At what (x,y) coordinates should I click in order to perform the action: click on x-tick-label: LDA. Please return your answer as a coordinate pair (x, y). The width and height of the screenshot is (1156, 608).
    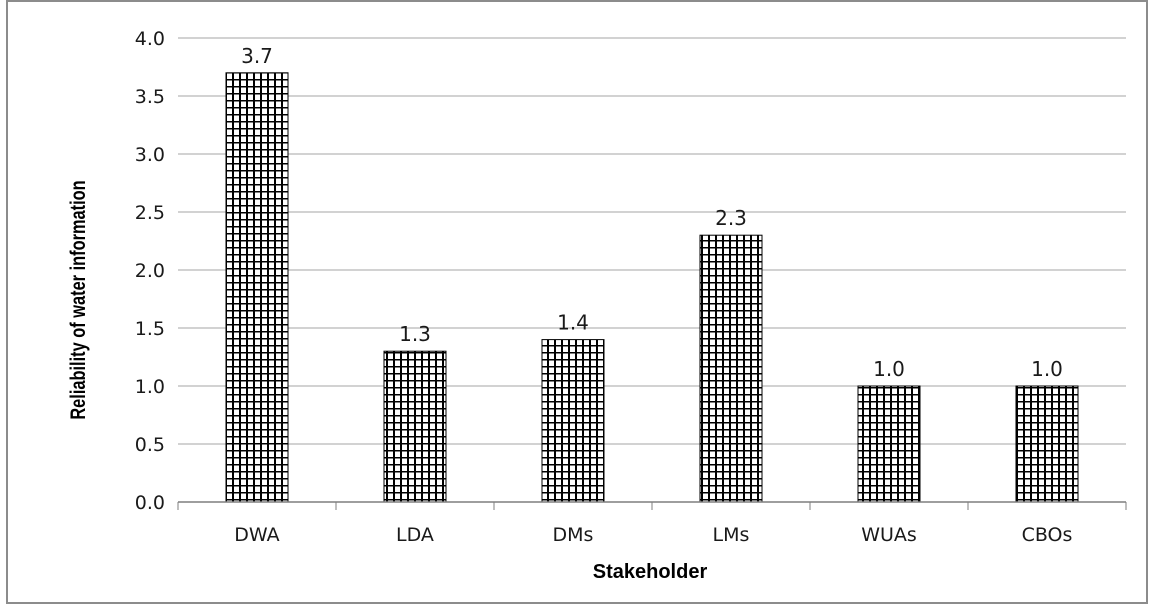
    Looking at the image, I should click on (415, 535).